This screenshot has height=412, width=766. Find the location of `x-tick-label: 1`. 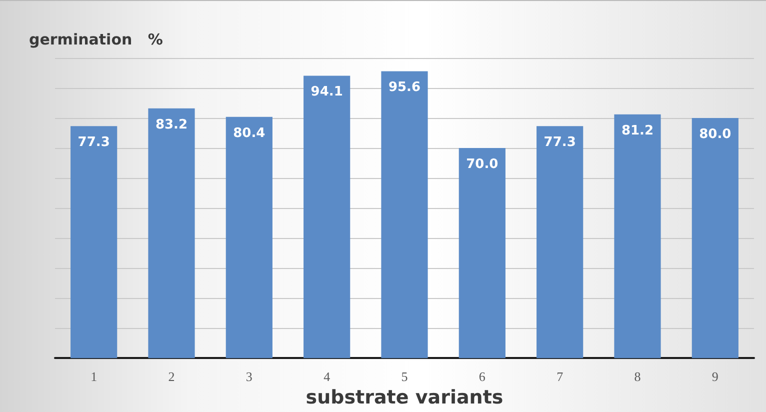

x-tick-label: 1 is located at coordinates (94, 376).